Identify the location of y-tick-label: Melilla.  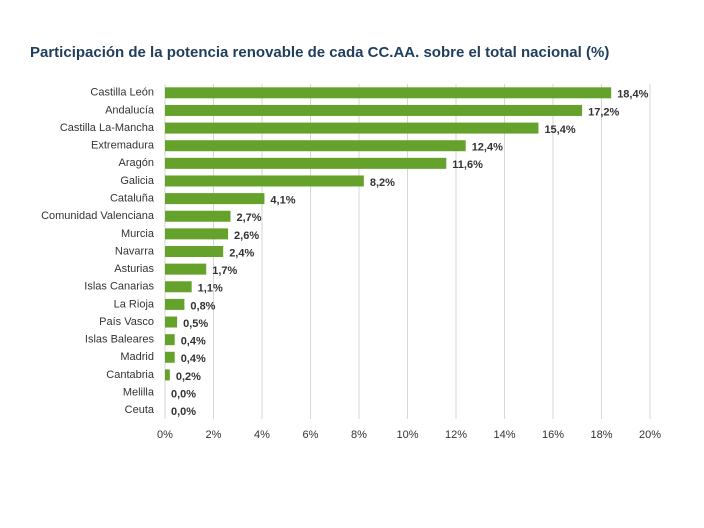
(139, 392).